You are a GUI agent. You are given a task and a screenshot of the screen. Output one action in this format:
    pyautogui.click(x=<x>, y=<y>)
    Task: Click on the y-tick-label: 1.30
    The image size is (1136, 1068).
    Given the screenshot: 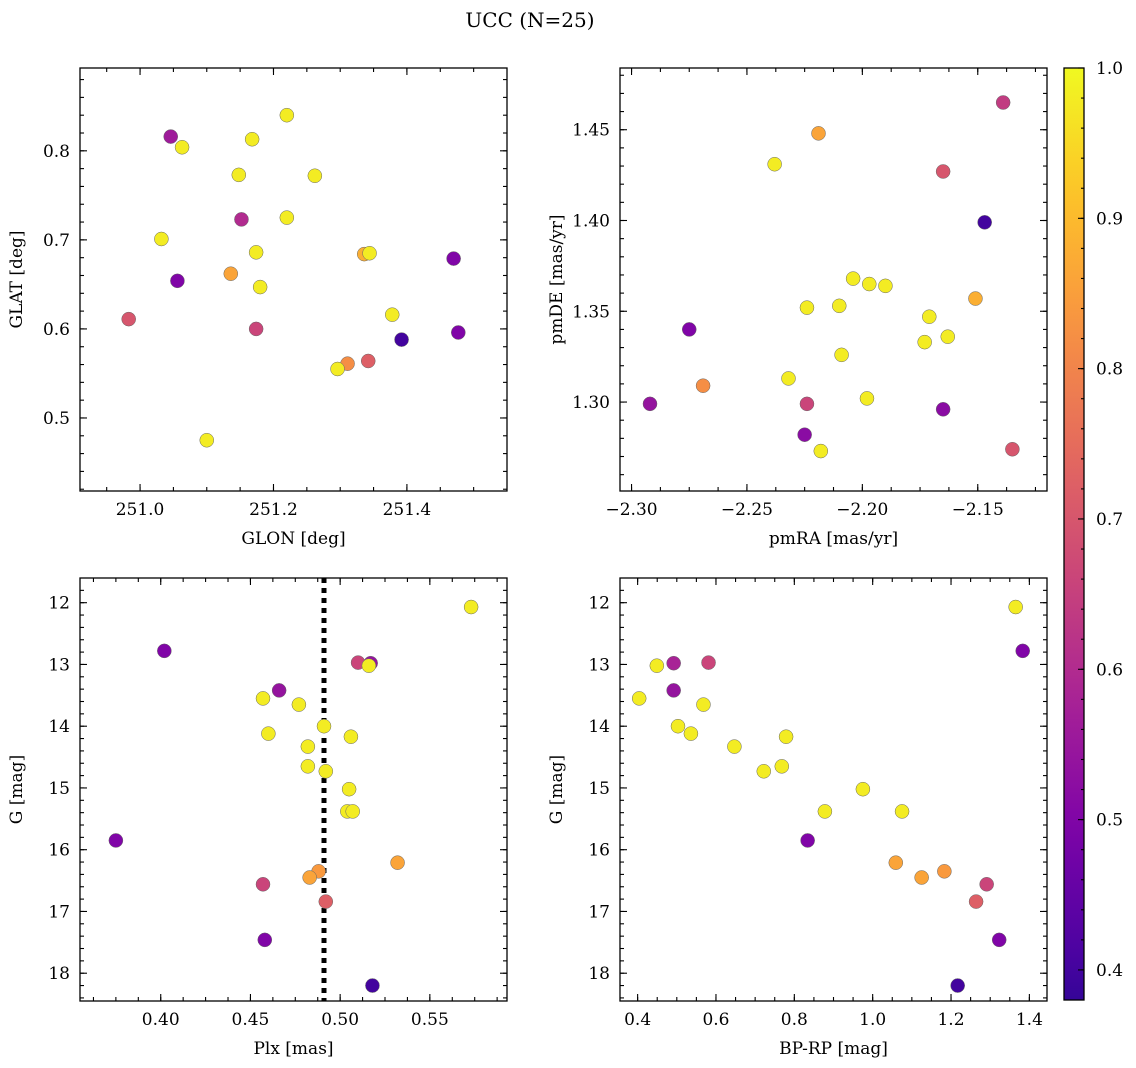 What is the action you would take?
    pyautogui.click(x=591, y=403)
    